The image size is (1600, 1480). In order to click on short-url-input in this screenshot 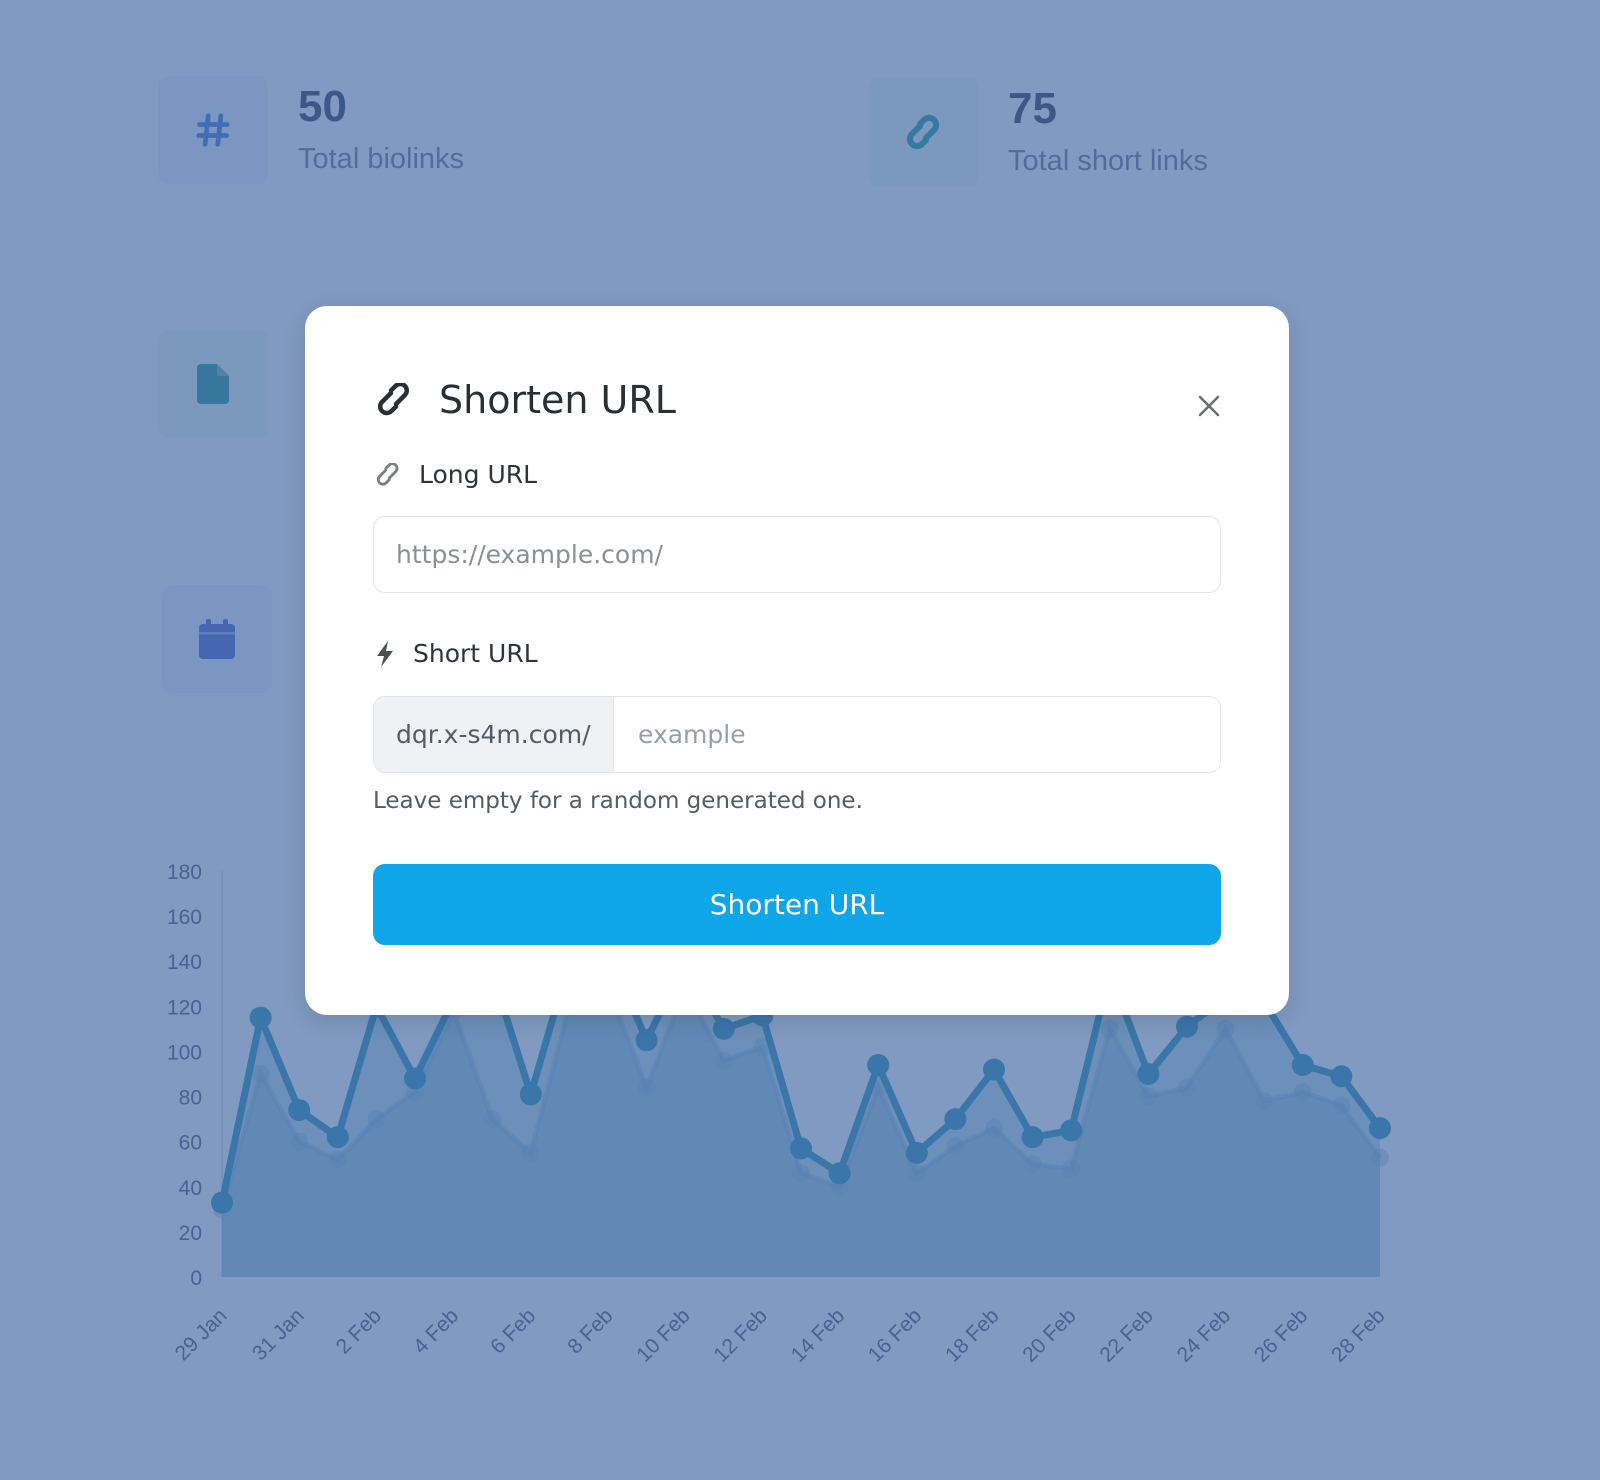, I will do `click(917, 734)`.